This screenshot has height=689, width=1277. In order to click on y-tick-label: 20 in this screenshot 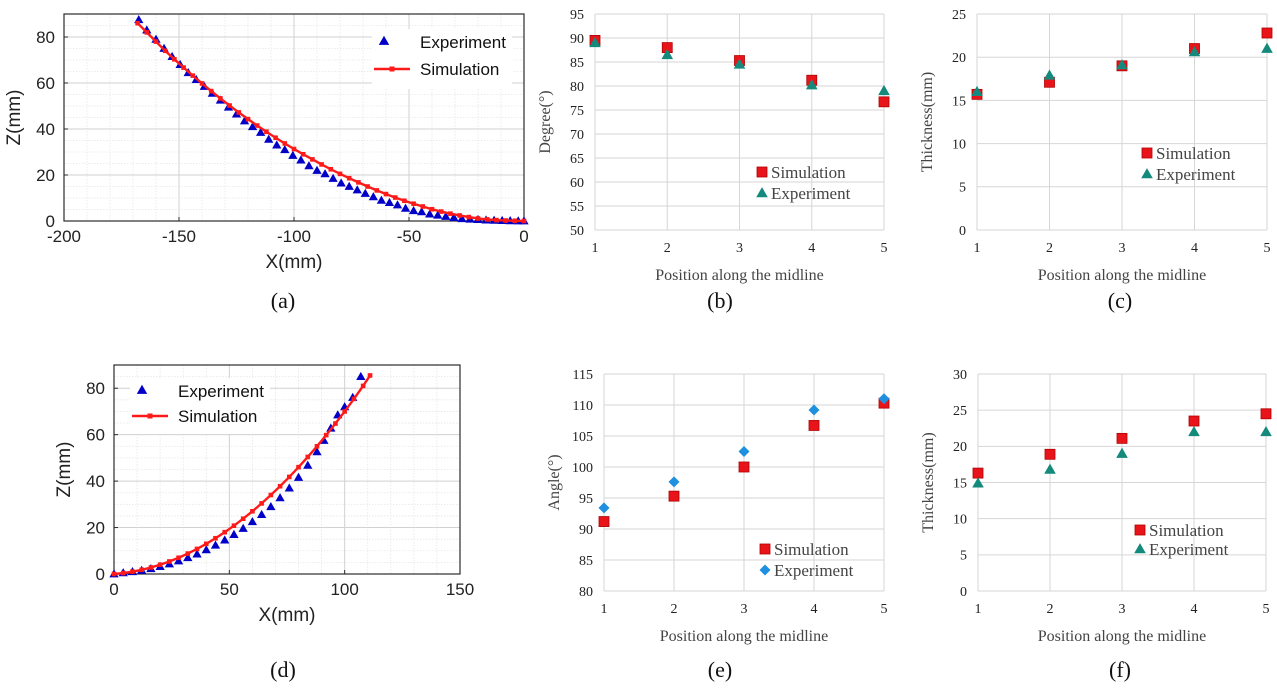, I will do `click(45, 175)`.